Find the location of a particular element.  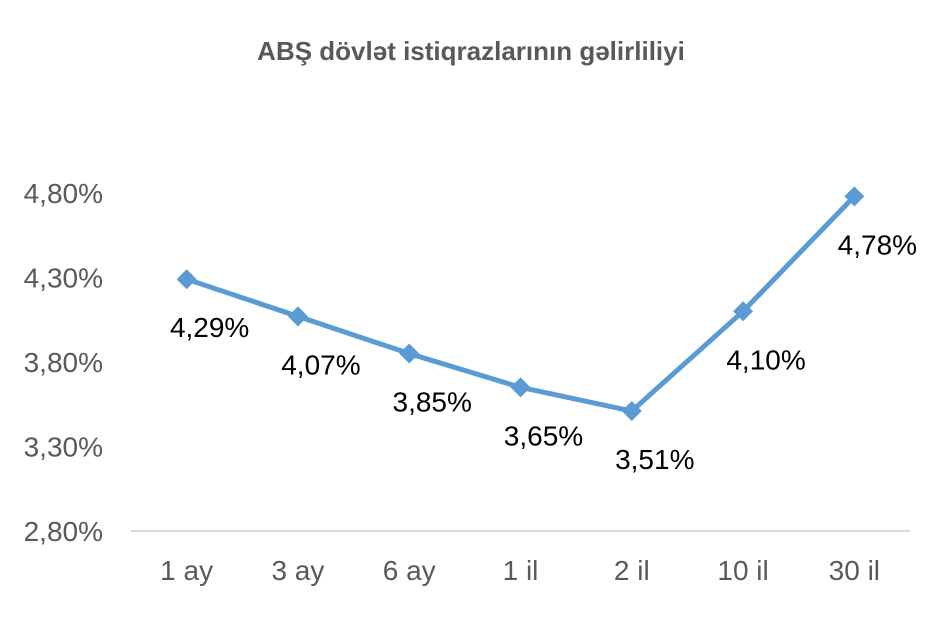

y-tick-label: 3,30% is located at coordinates (63, 447).